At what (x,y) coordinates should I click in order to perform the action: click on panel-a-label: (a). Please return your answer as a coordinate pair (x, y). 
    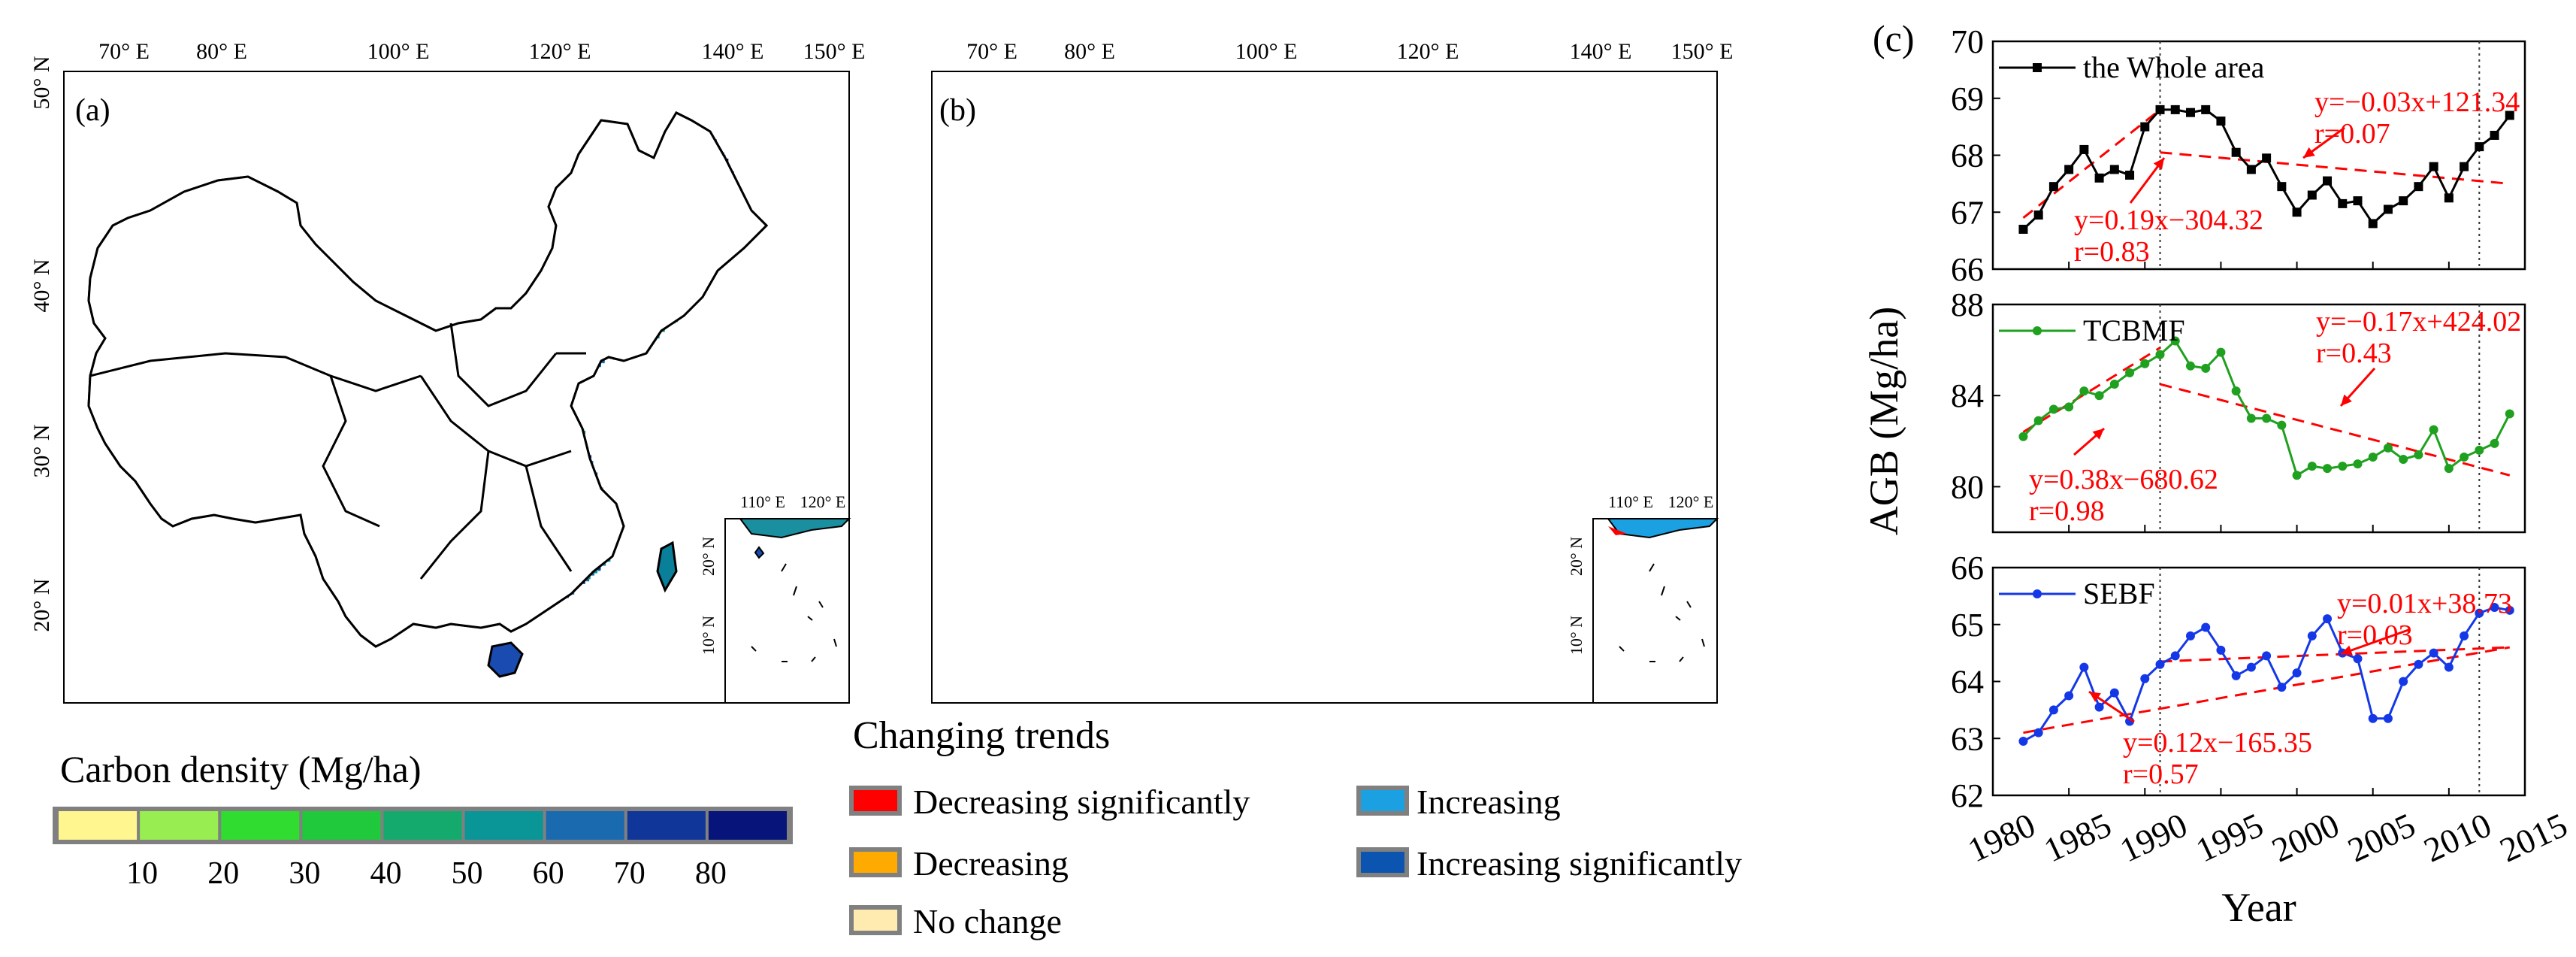
    Looking at the image, I should click on (93, 110).